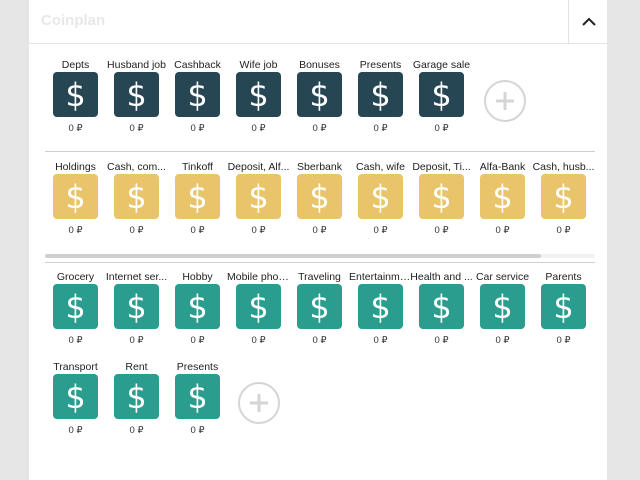  What do you see at coordinates (258, 206) in the screenshot?
I see `account-tile: Deposit, Alf... $ 0 ₽` at bounding box center [258, 206].